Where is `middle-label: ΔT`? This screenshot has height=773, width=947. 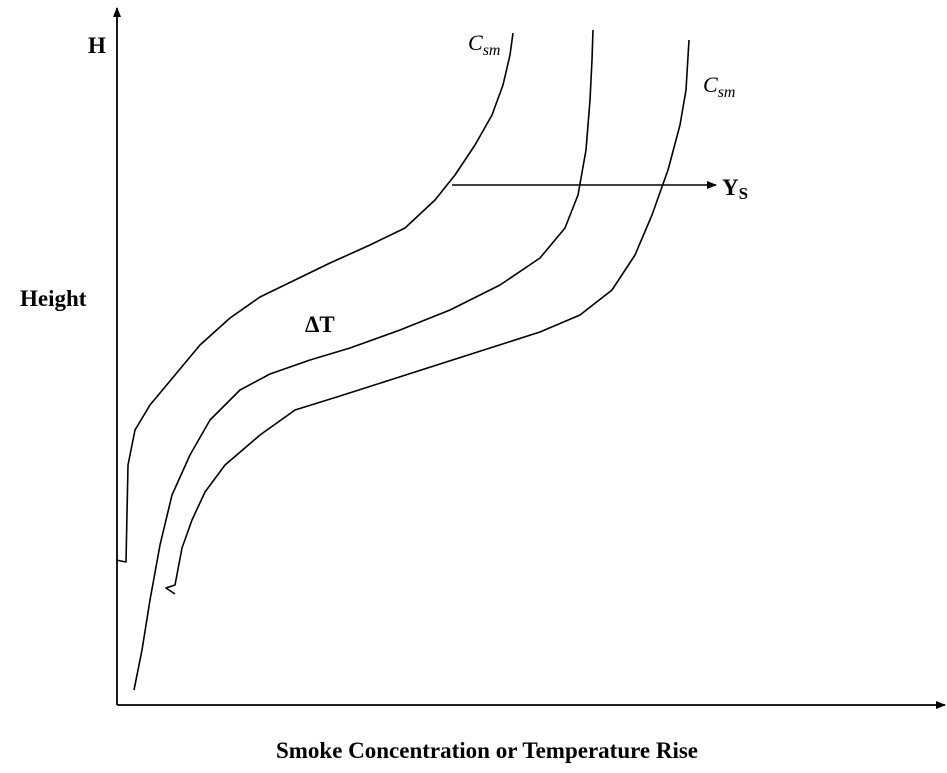
middle-label: ΔT is located at coordinates (320, 324).